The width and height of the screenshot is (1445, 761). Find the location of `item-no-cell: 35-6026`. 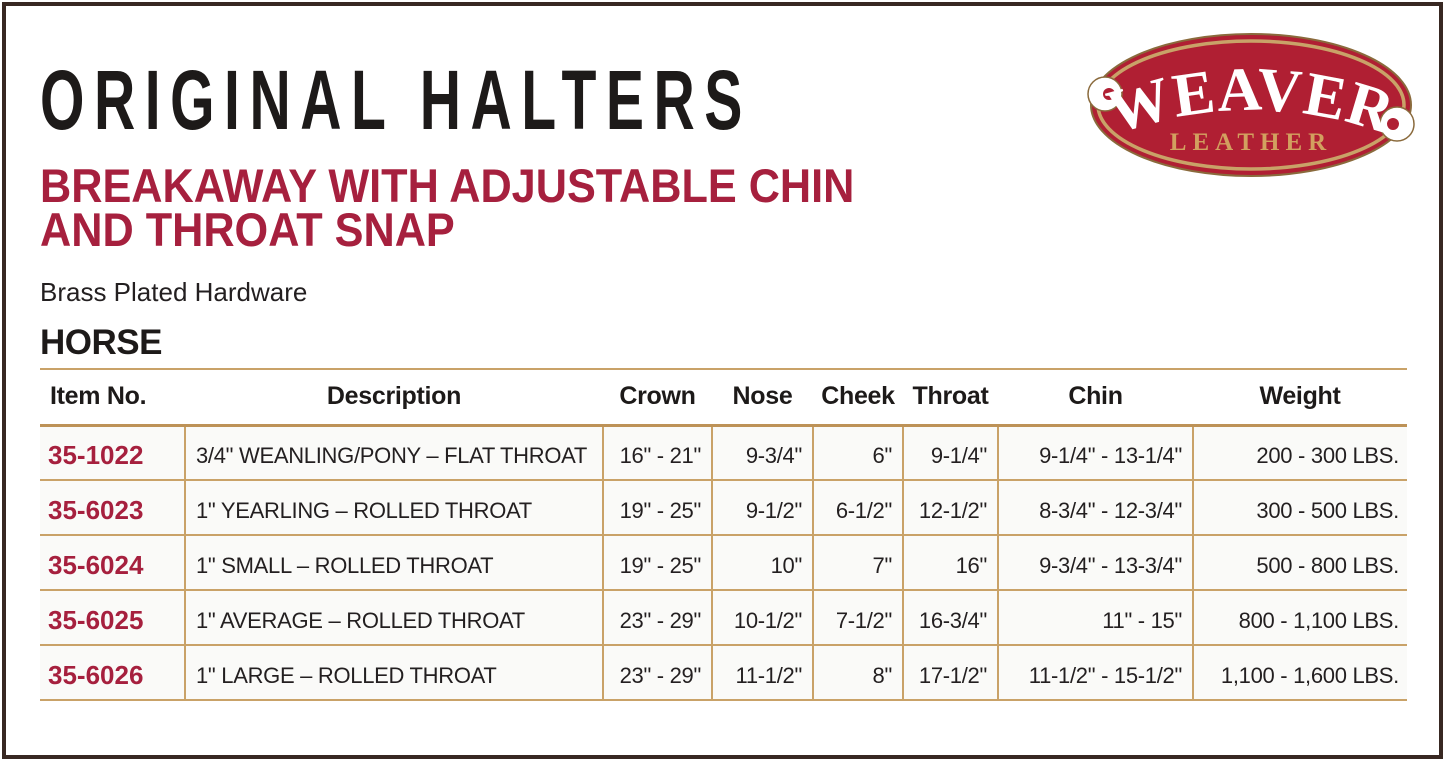

item-no-cell: 35-6026 is located at coordinates (112, 673).